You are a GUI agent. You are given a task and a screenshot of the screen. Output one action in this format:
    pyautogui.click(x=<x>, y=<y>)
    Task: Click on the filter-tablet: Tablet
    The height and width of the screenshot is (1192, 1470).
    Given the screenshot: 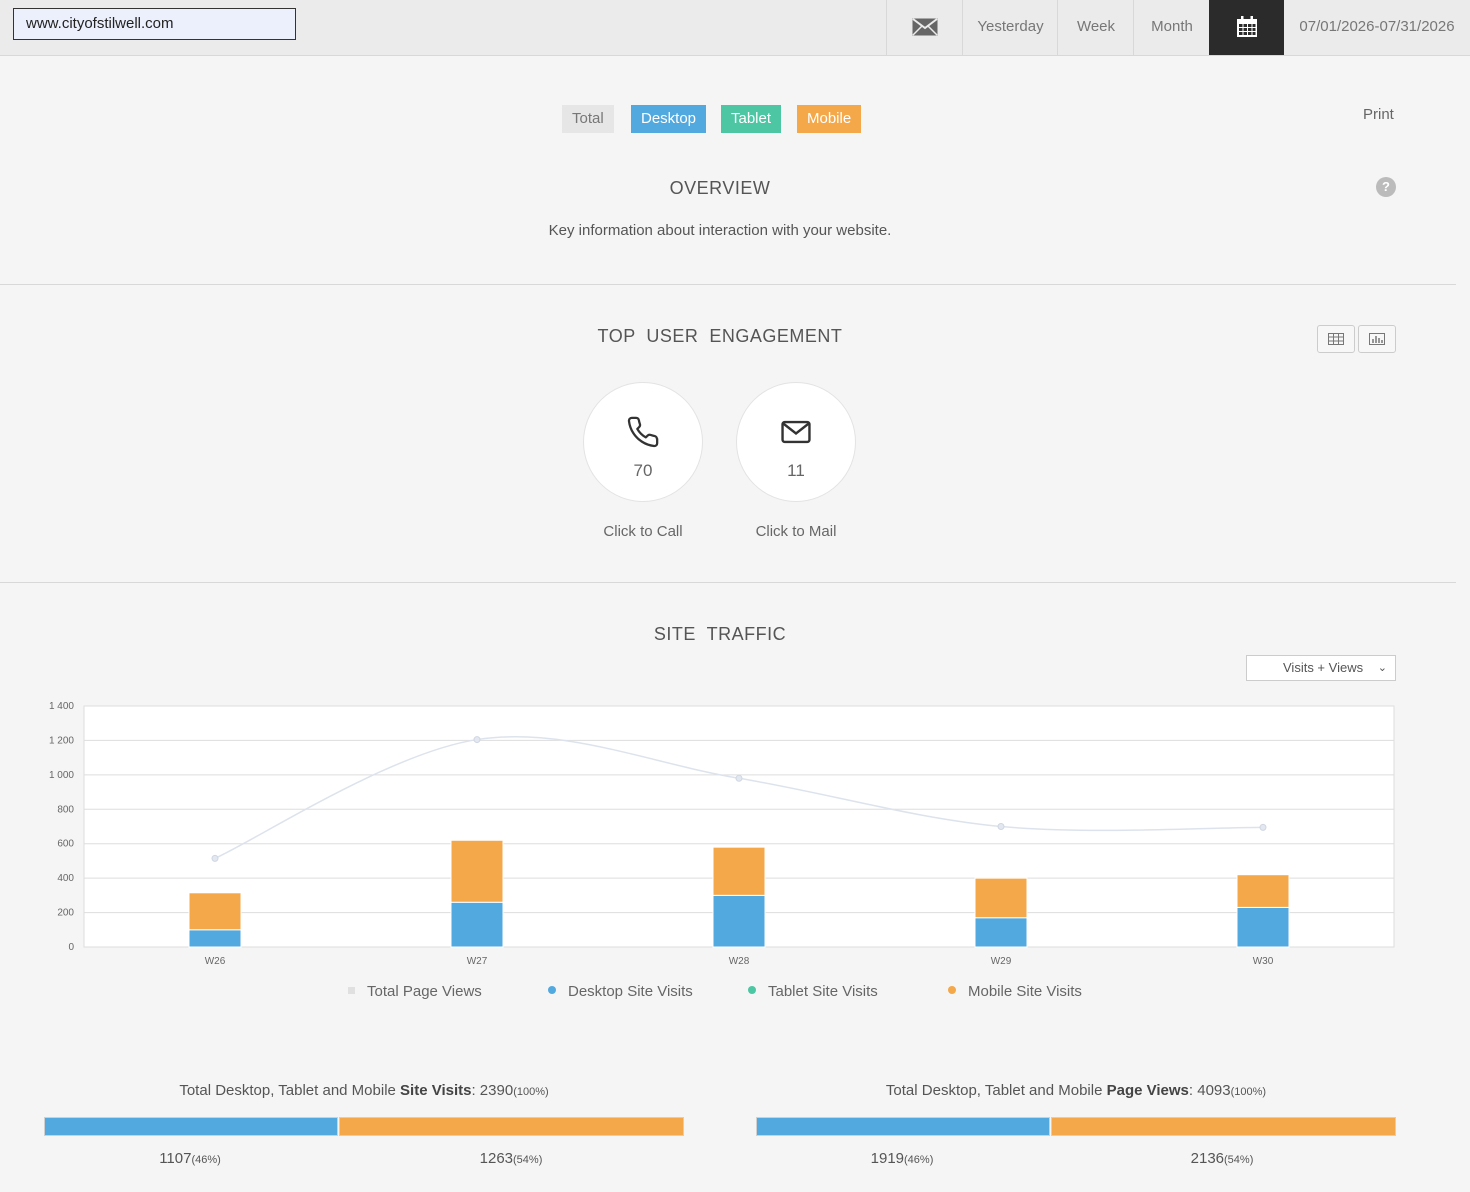 What is the action you would take?
    pyautogui.click(x=751, y=119)
    